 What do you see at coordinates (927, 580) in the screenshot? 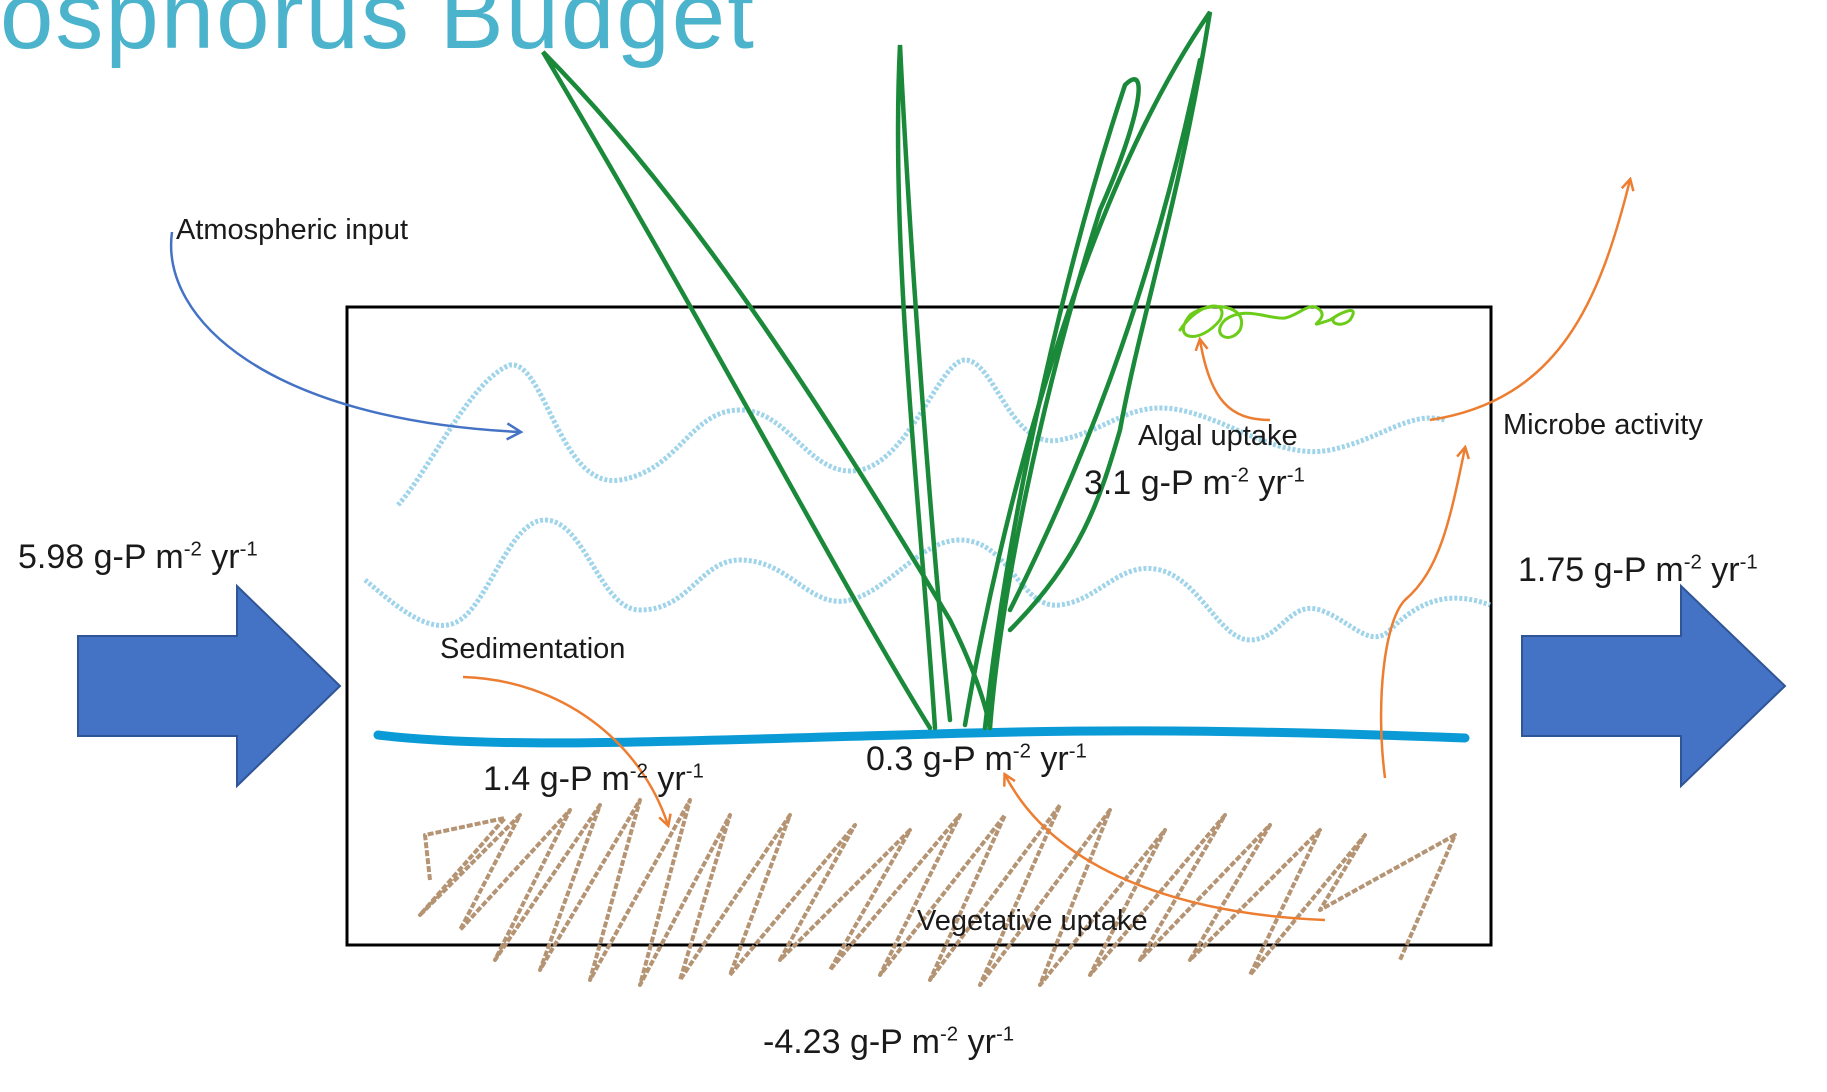
I see `water-wave-lower` at bounding box center [927, 580].